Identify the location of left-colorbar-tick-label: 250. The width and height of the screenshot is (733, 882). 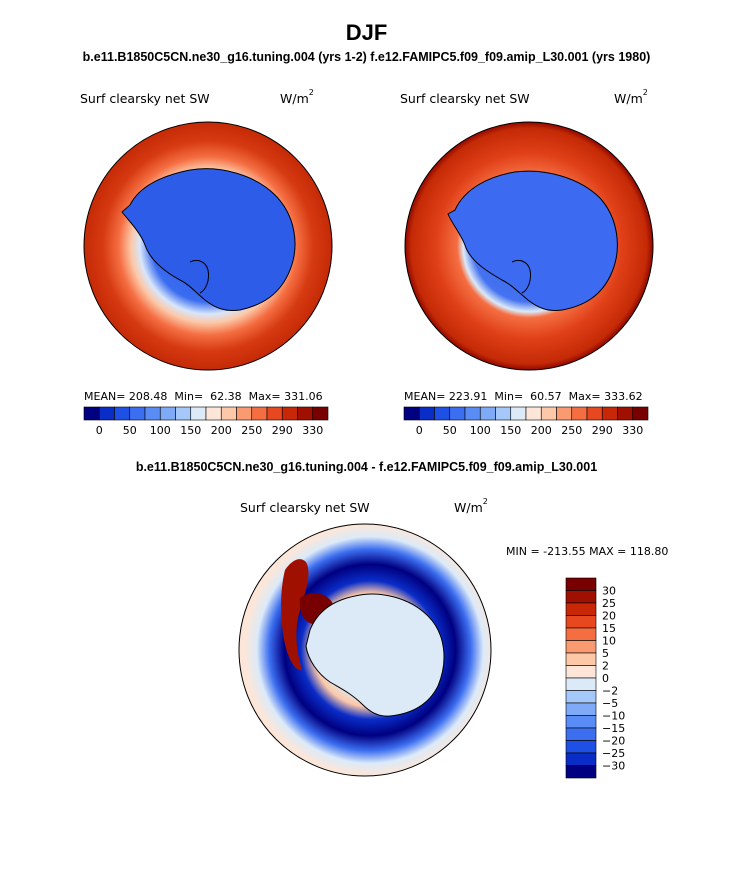
(251, 430).